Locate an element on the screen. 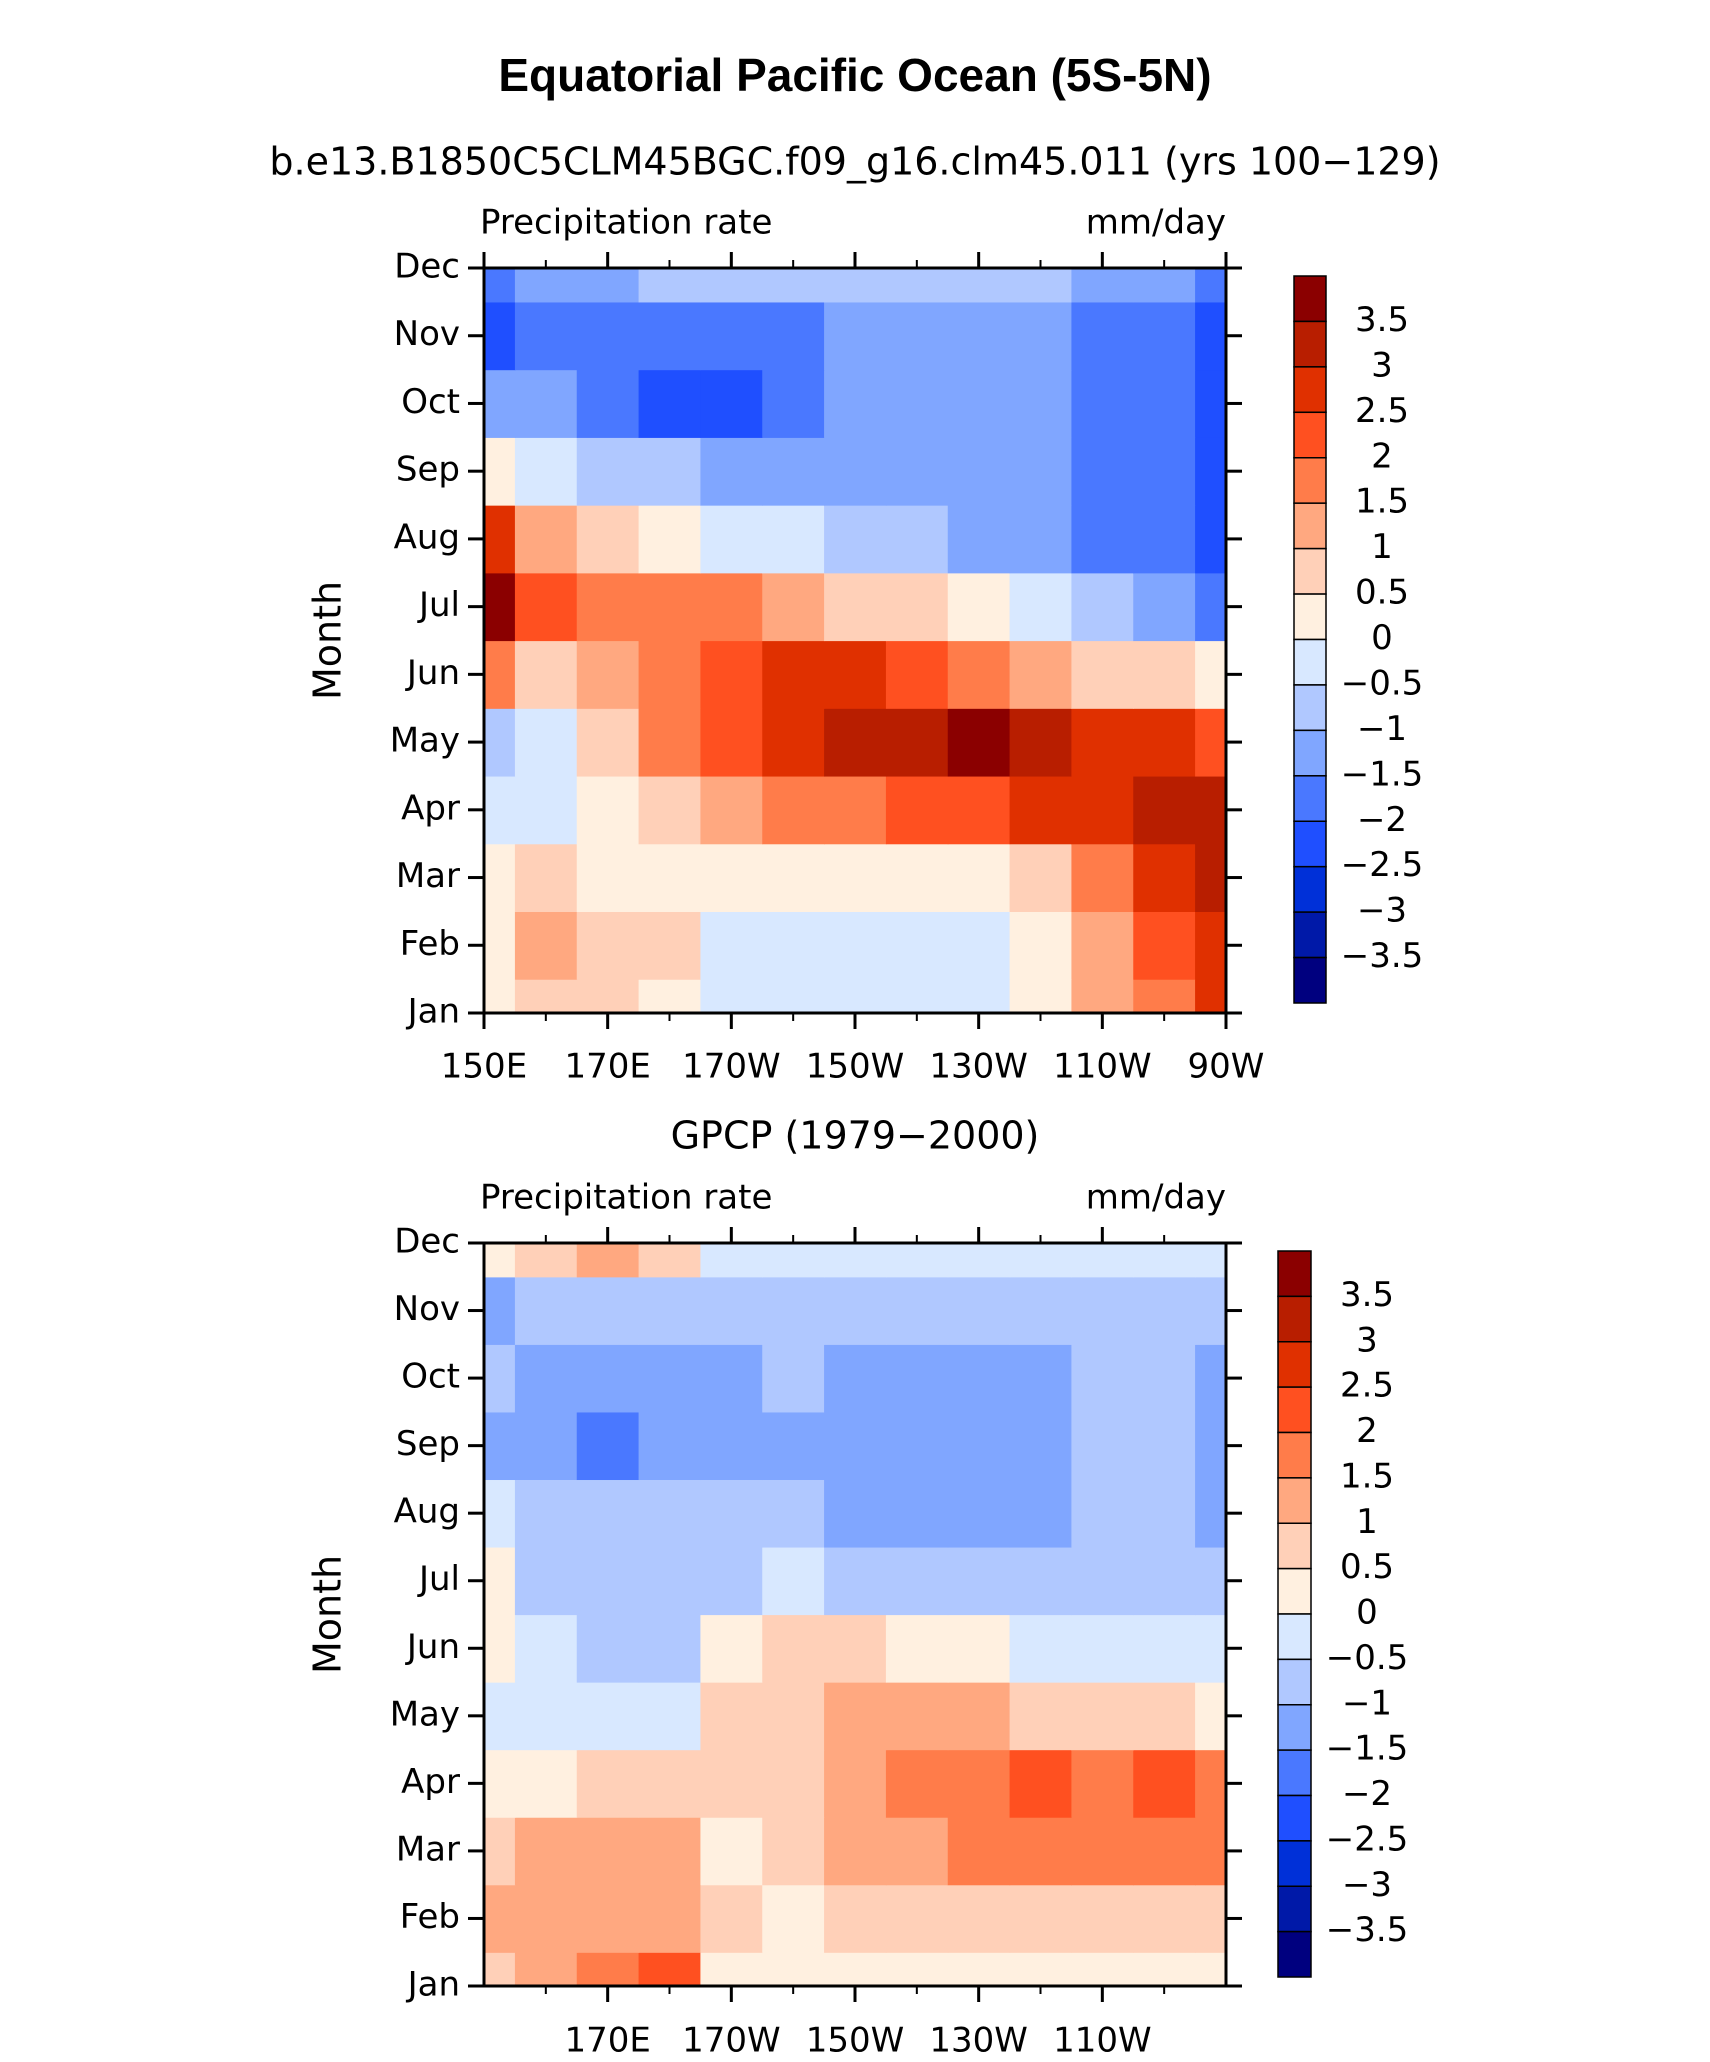 The height and width of the screenshot is (2062, 1710). y-tick-label: Jan is located at coordinates (433, 1985).